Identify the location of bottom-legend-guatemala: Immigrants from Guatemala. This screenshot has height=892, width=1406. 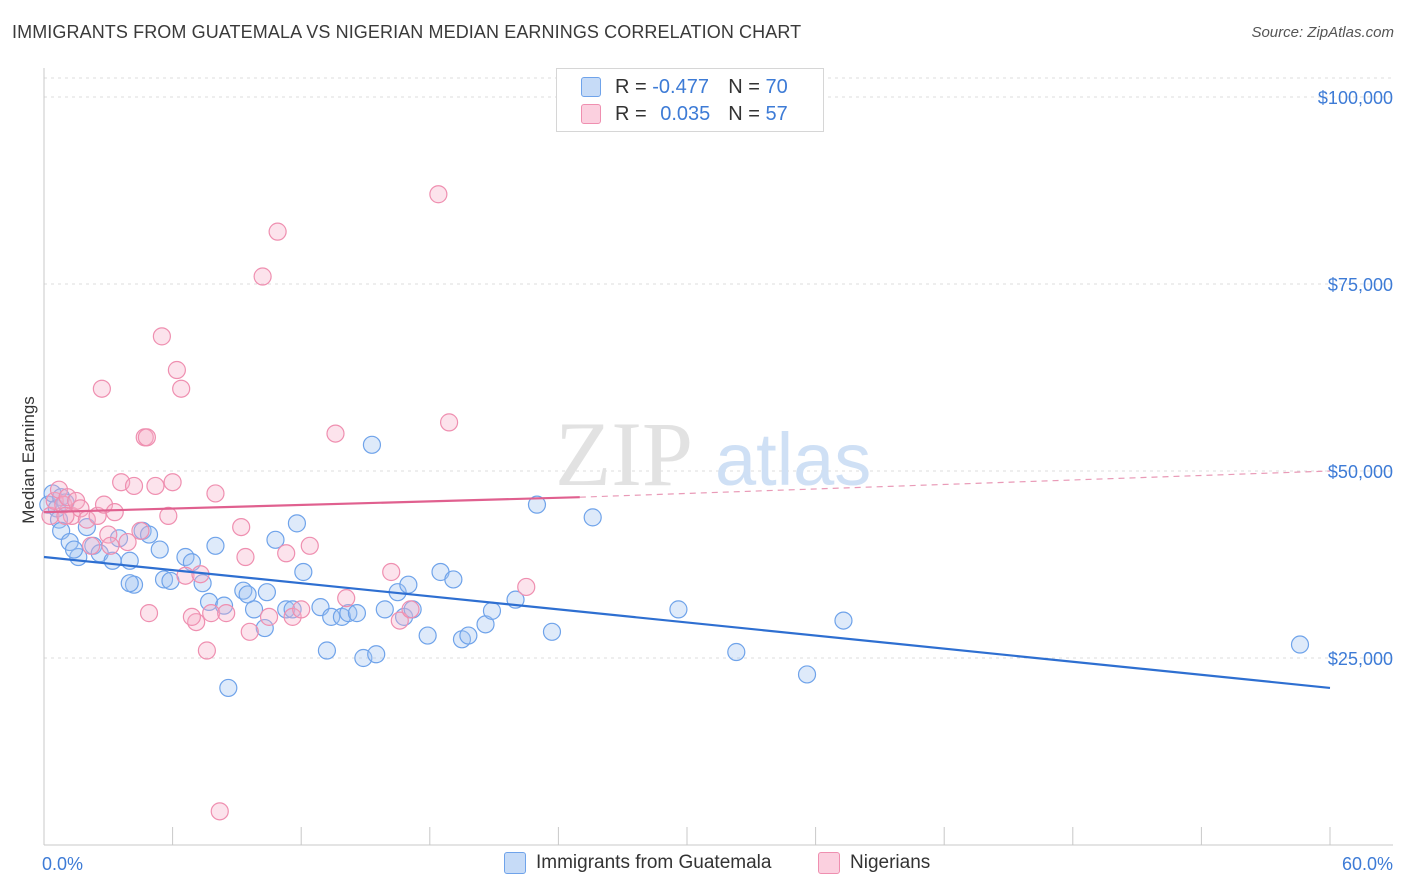
(637, 863).